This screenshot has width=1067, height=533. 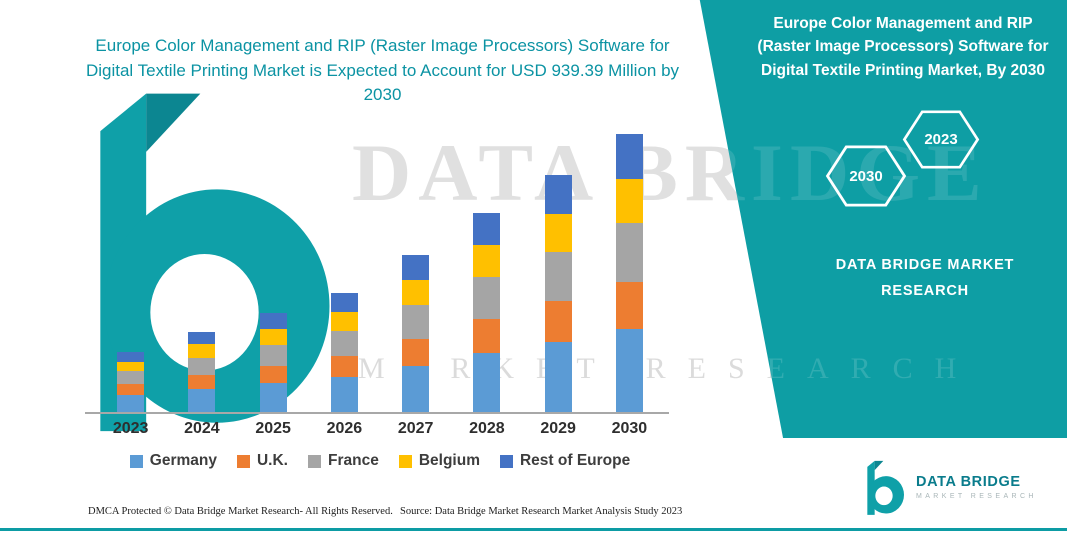 I want to click on xaxis-row: 2023 2024 2025 2026 2027 2028 2029 2030, so click(x=380, y=429).